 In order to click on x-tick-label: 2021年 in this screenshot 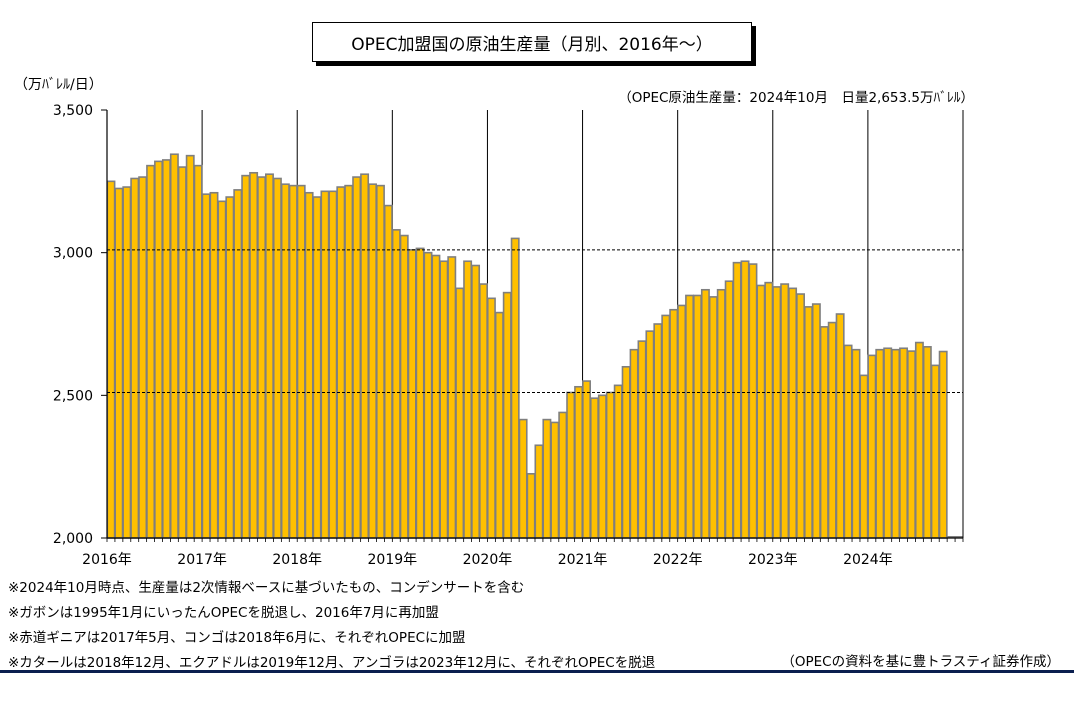, I will do `click(583, 560)`.